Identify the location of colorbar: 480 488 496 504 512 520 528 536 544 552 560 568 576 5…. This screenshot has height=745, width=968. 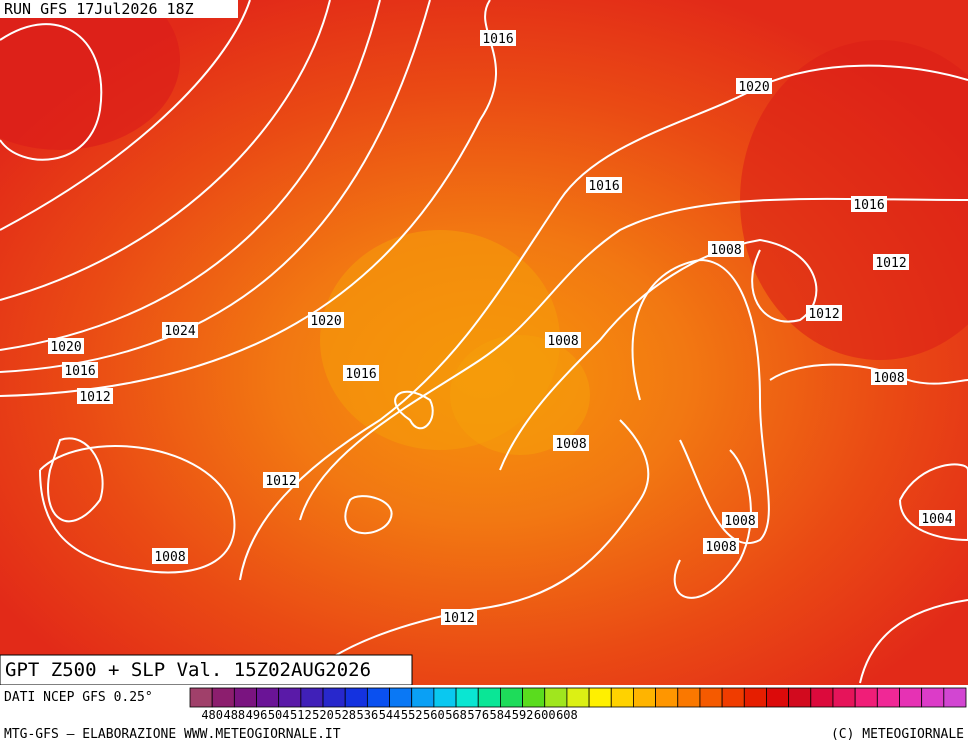
(578, 704).